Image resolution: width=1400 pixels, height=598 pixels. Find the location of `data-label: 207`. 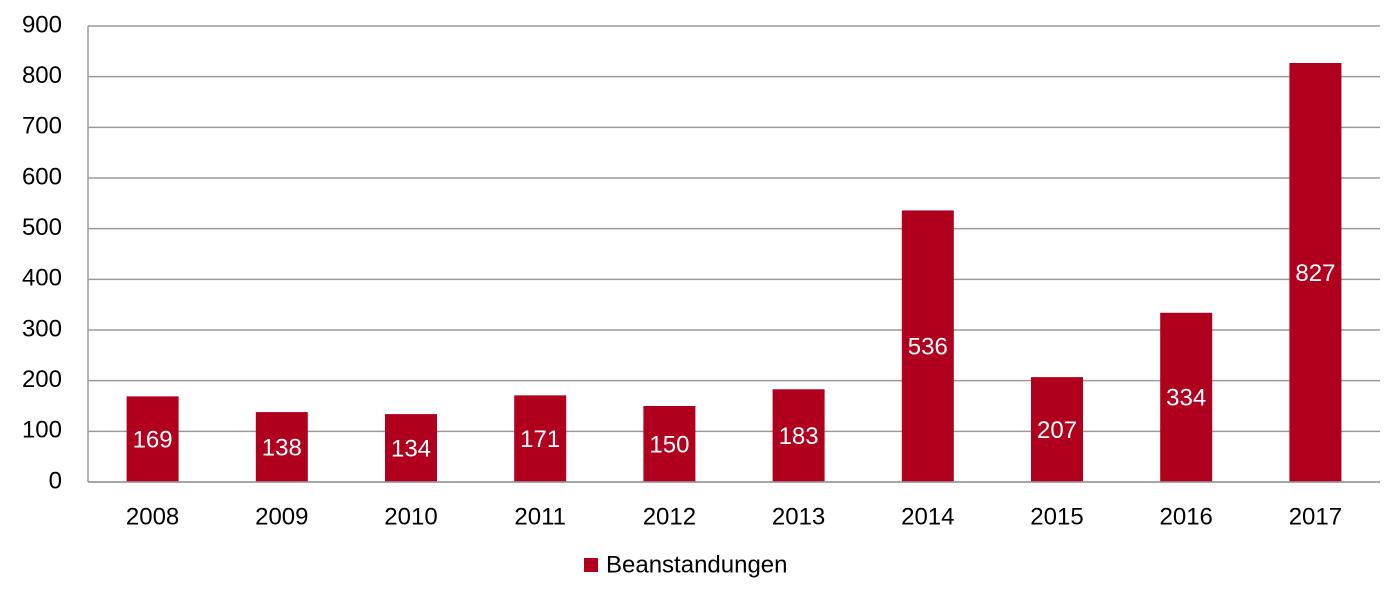

data-label: 207 is located at coordinates (1057, 430).